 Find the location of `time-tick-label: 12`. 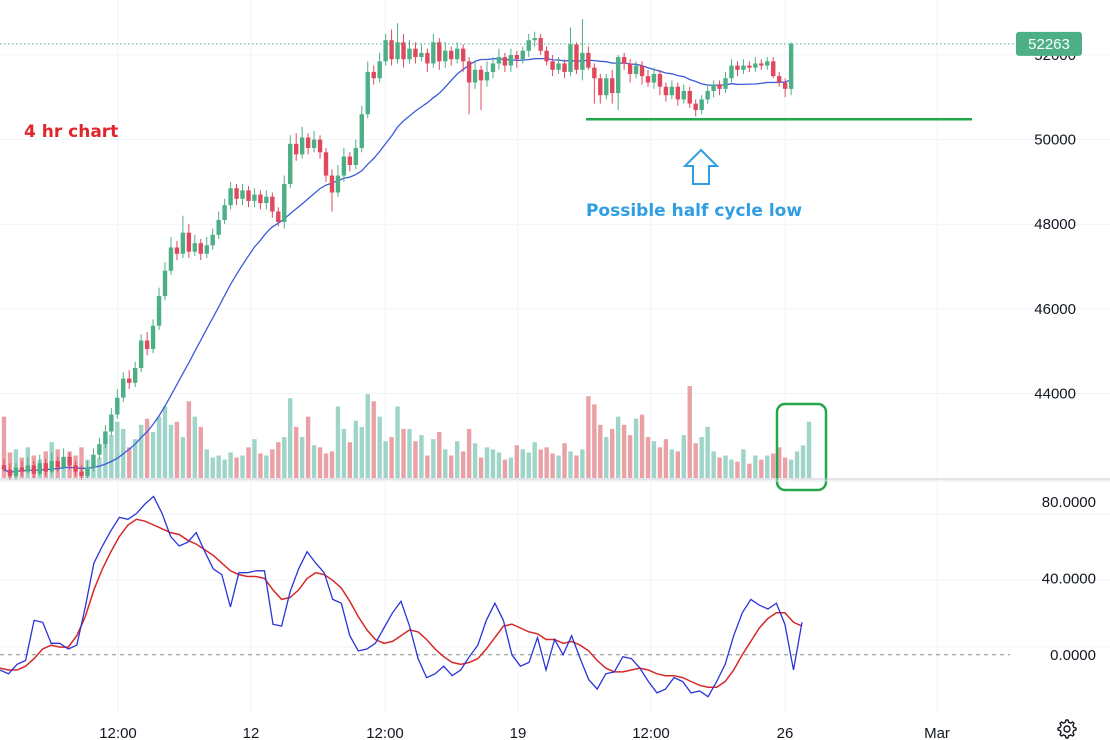

time-tick-label: 12 is located at coordinates (251, 732).